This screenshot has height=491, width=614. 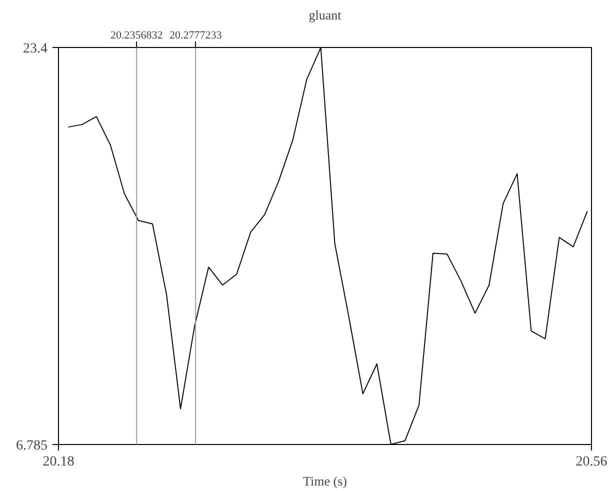 What do you see at coordinates (325, 481) in the screenshot?
I see `x-axis-title: Time (s)` at bounding box center [325, 481].